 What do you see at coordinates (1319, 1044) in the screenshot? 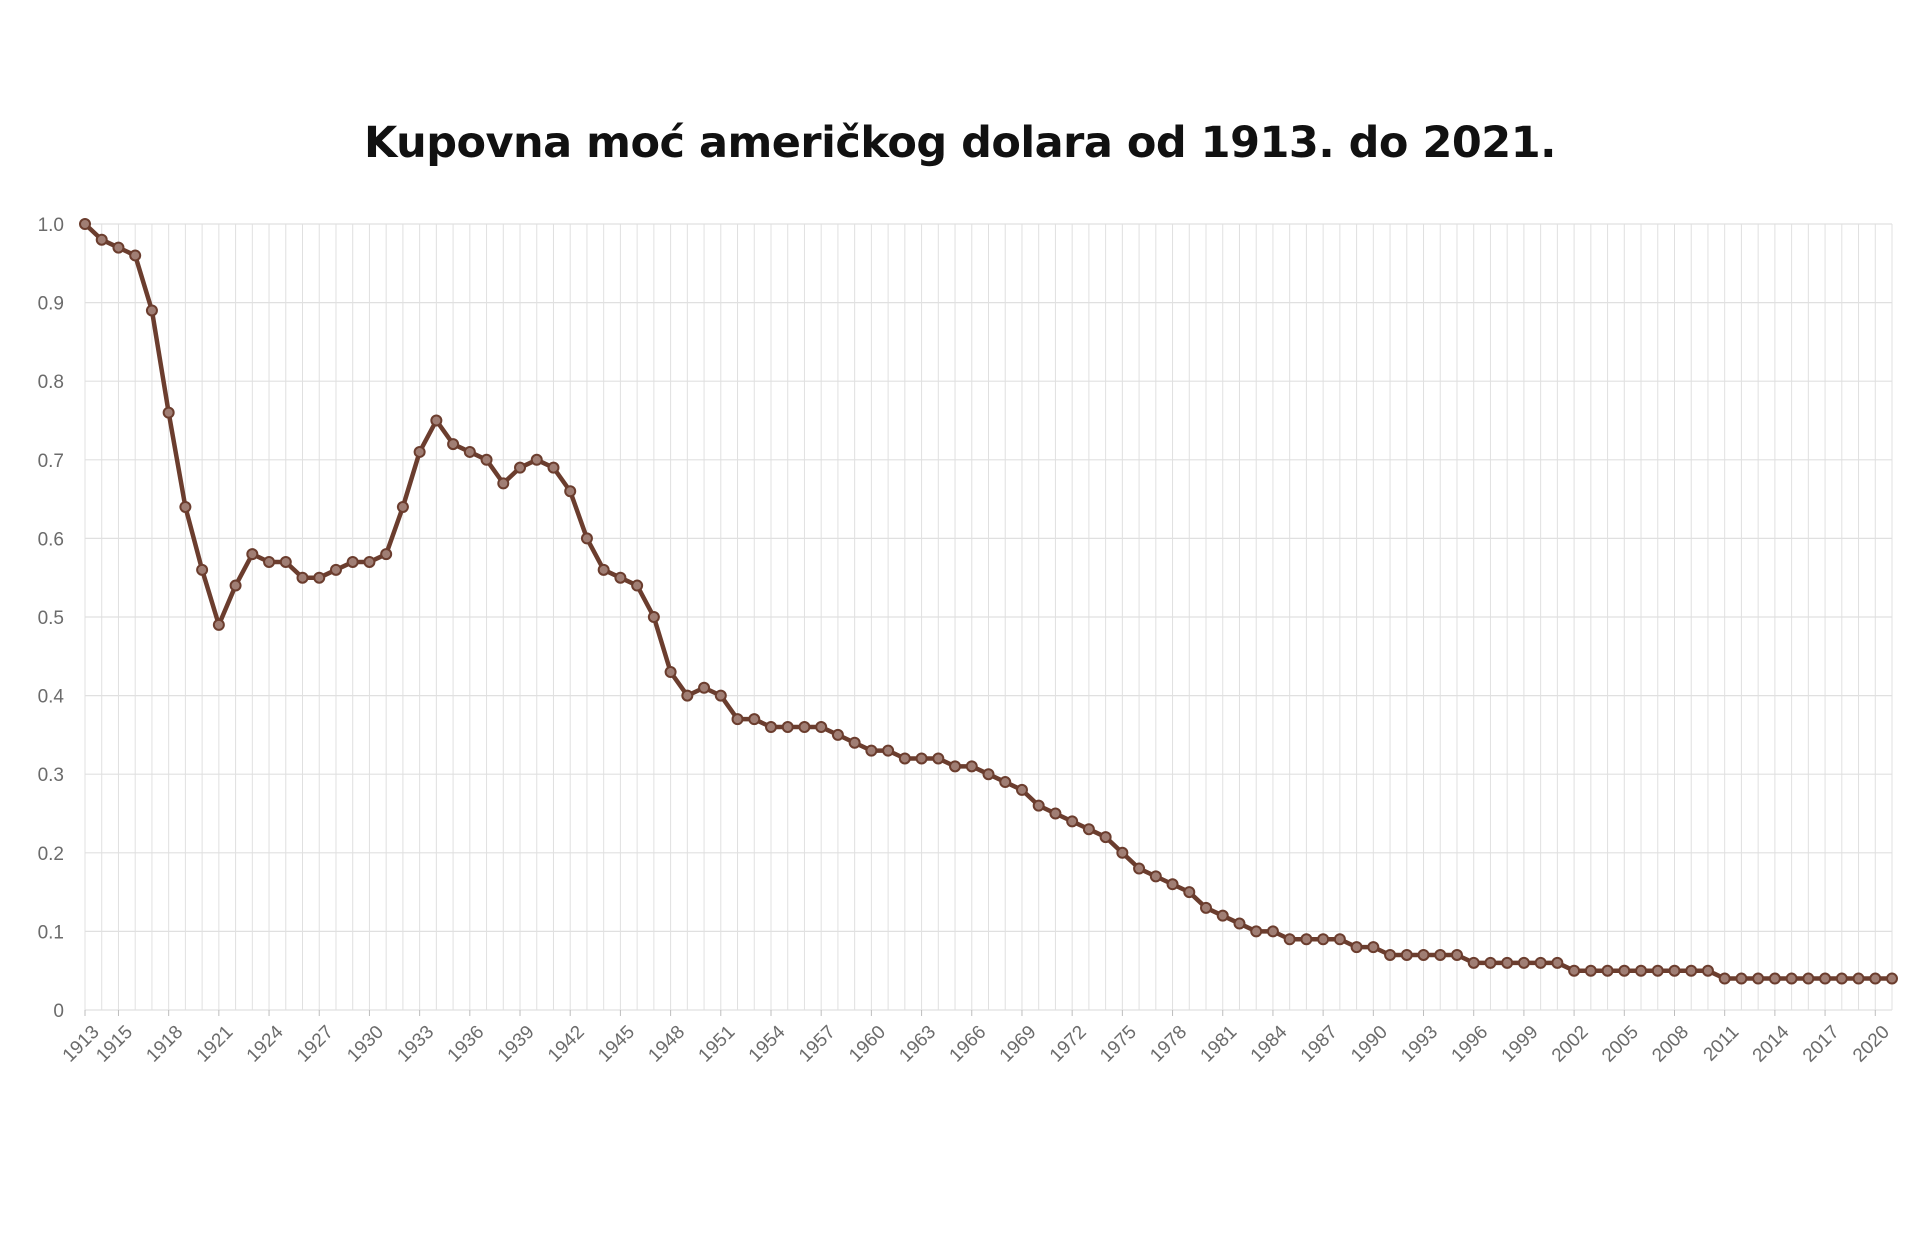
I see `x-tick-label: 1987` at bounding box center [1319, 1044].